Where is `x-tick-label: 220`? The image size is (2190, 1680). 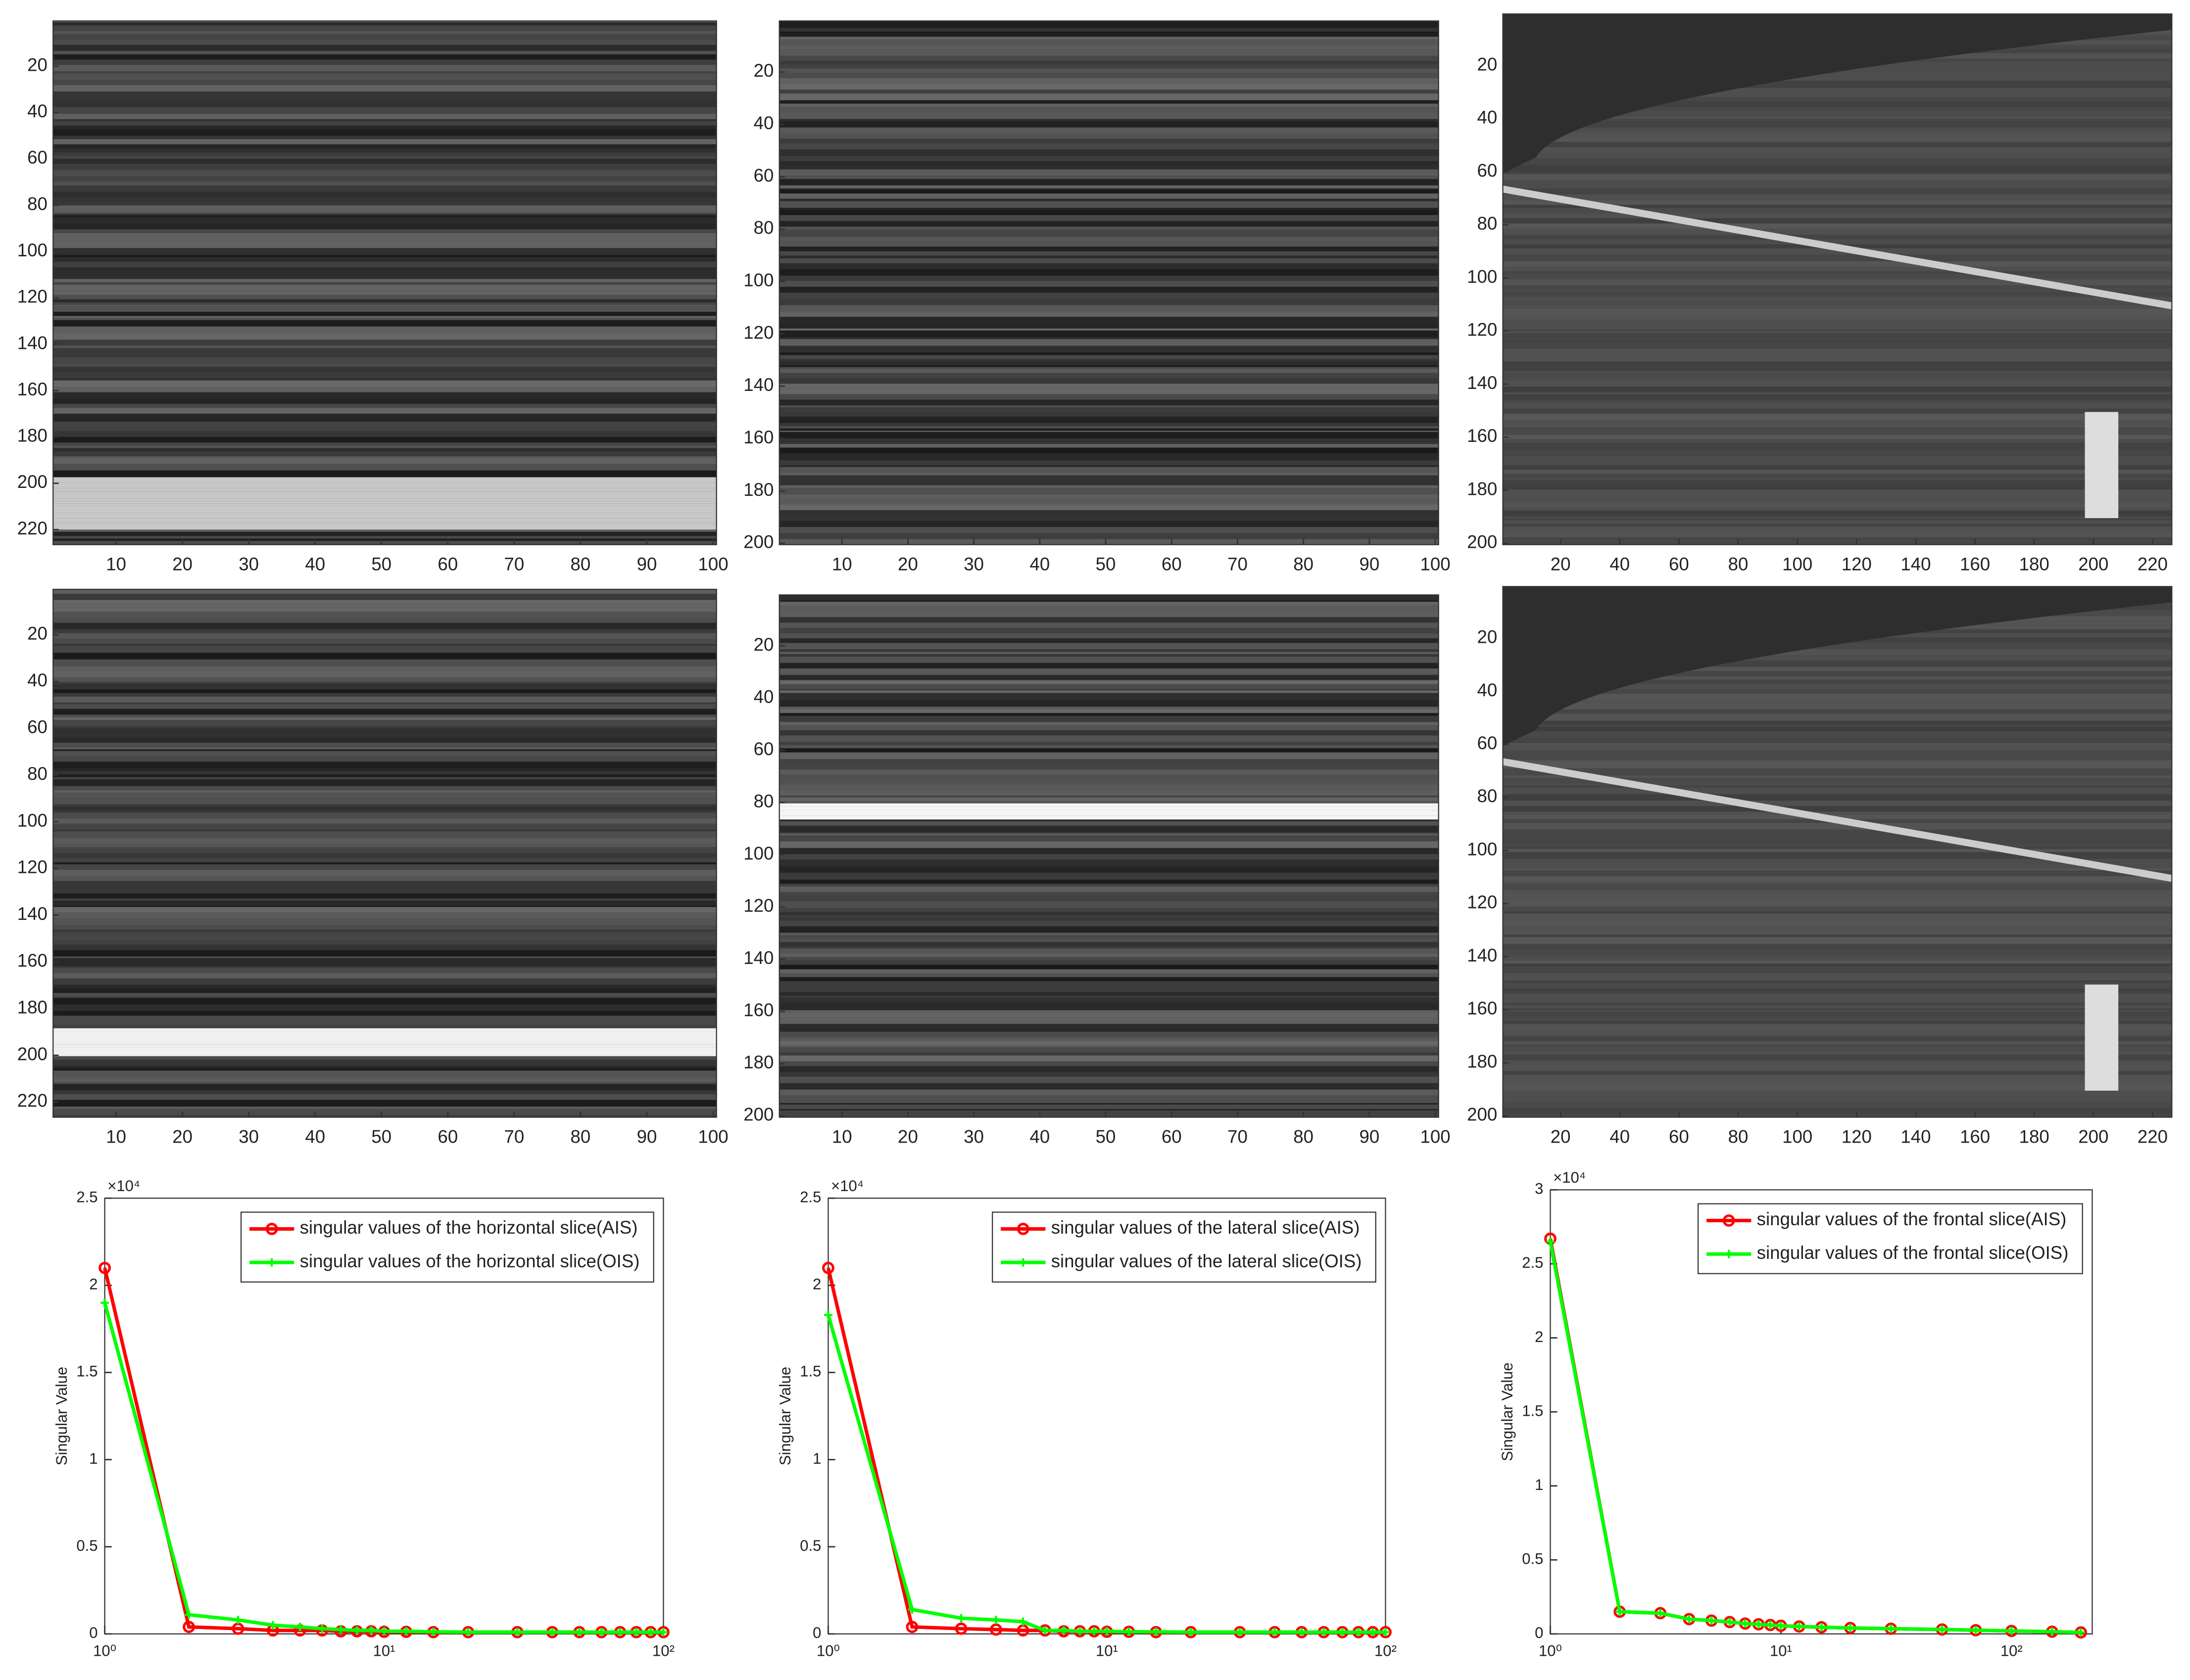
x-tick-label: 220 is located at coordinates (2153, 565).